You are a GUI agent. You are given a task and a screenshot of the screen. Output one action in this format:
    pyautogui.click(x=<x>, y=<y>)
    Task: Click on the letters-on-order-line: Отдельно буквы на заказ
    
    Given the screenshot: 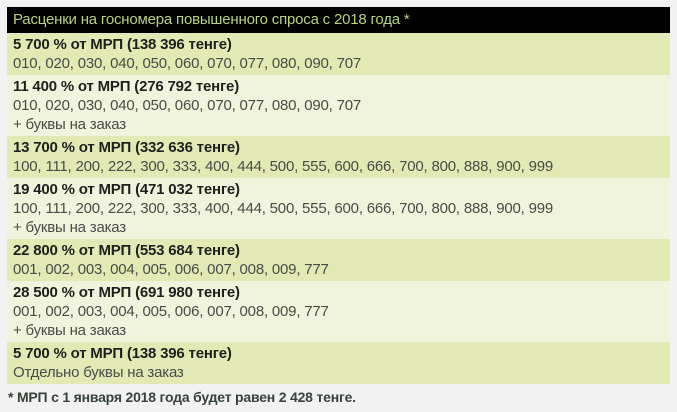 What is the action you would take?
    pyautogui.click(x=98, y=372)
    